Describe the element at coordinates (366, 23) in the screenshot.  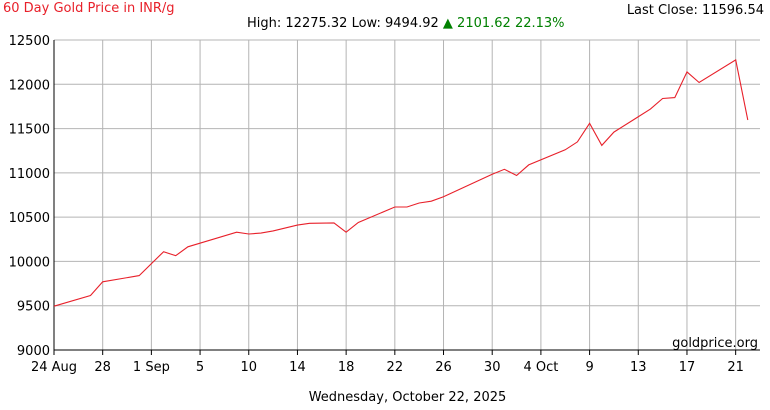
I see `low-label: Low:` at that location.